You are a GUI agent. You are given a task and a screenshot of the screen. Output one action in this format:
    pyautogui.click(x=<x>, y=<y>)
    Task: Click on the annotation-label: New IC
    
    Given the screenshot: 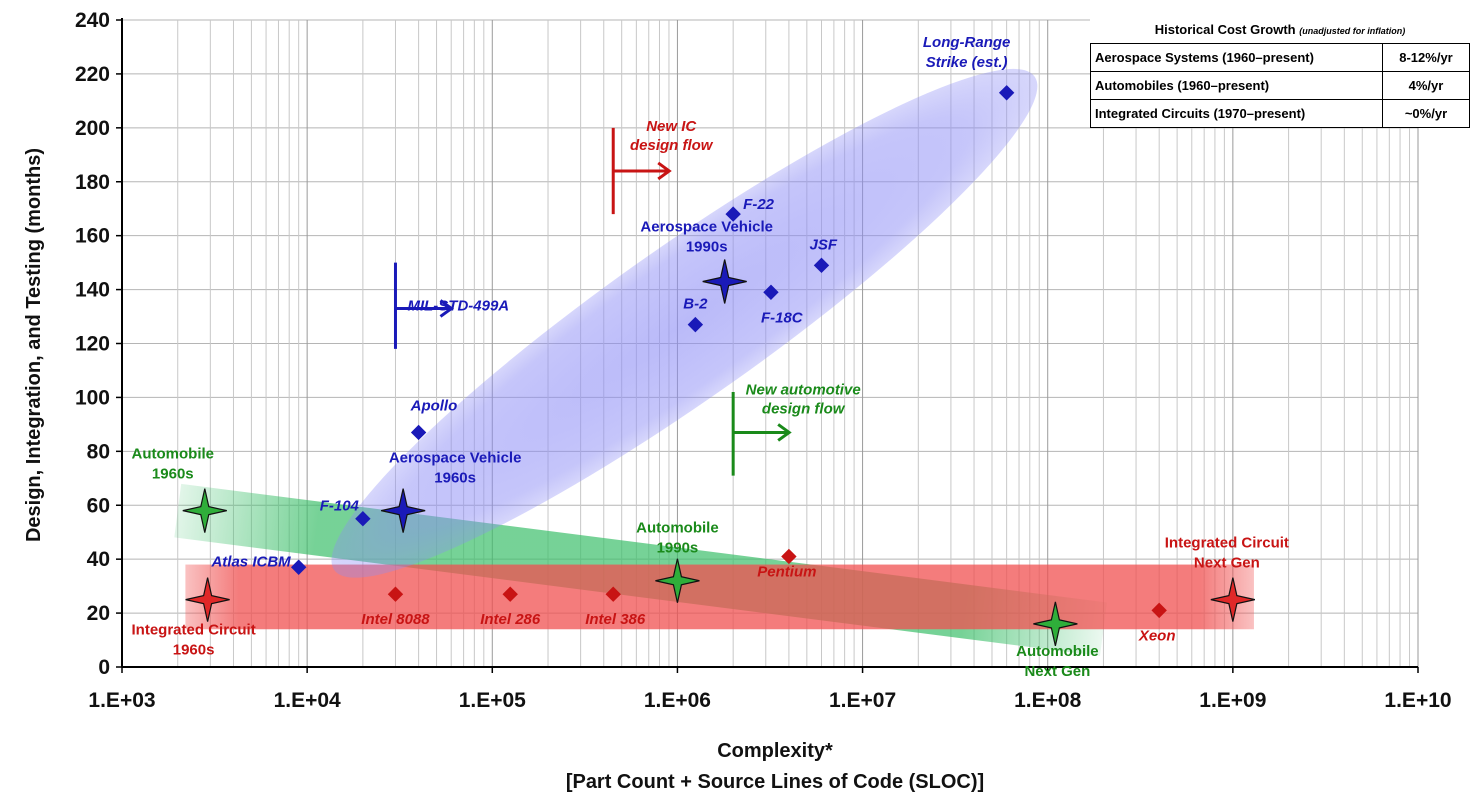 What is the action you would take?
    pyautogui.click(x=671, y=126)
    